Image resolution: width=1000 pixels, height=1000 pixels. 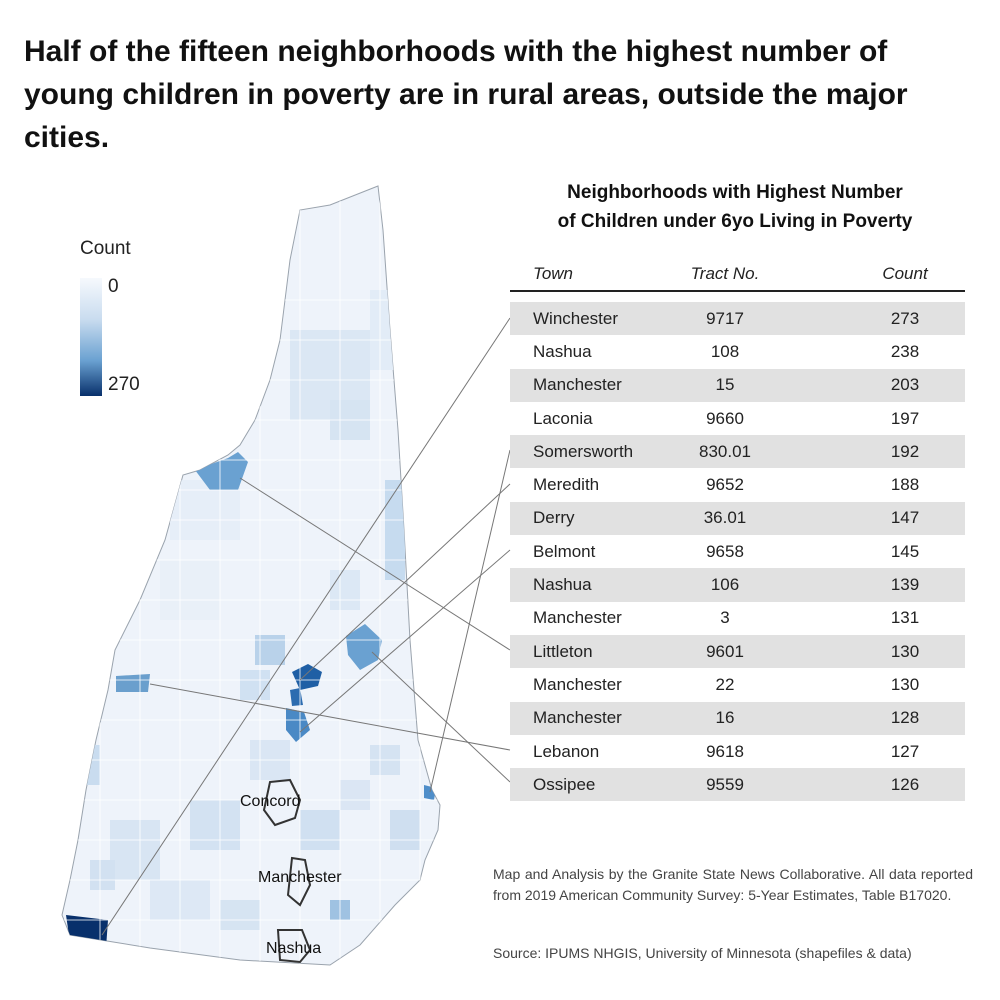 What do you see at coordinates (563, 651) in the screenshot?
I see `cell-town: Littleton` at bounding box center [563, 651].